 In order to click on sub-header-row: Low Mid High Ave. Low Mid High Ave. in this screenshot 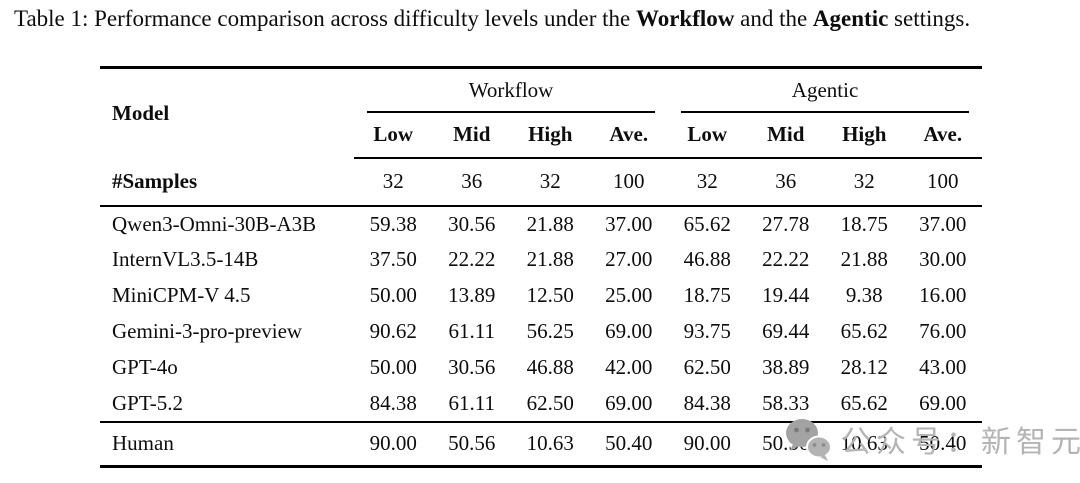, I will do `click(541, 135)`.